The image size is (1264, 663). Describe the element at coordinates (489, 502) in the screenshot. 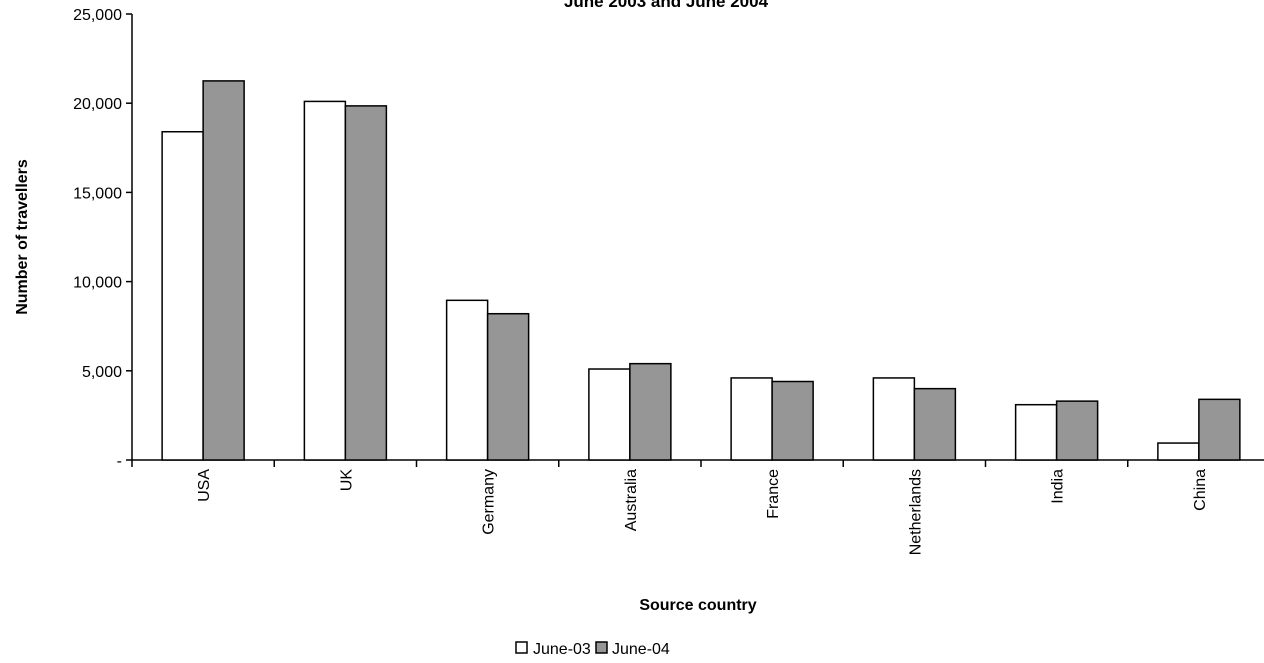

I see `x-tick-label: Germany` at that location.